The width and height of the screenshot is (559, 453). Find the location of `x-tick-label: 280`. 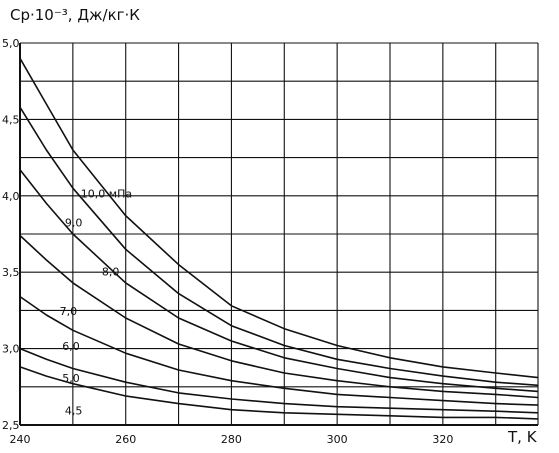

x-tick-label: 280 is located at coordinates (231, 439).